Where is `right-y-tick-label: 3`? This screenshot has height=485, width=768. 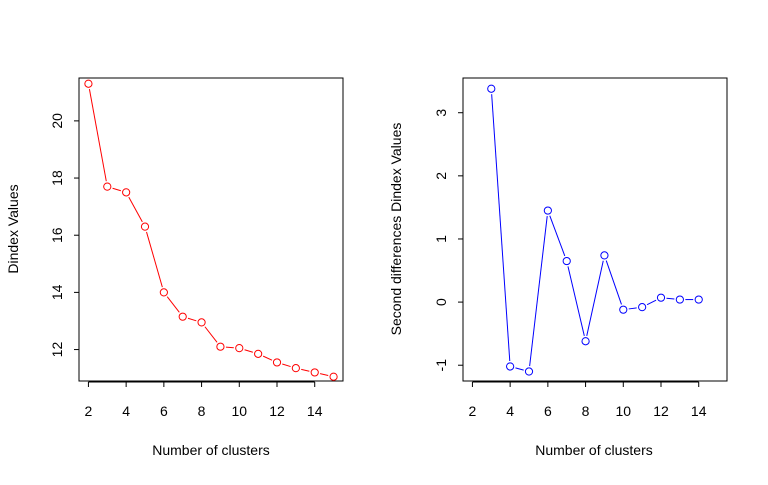 right-y-tick-label: 3 is located at coordinates (441, 113).